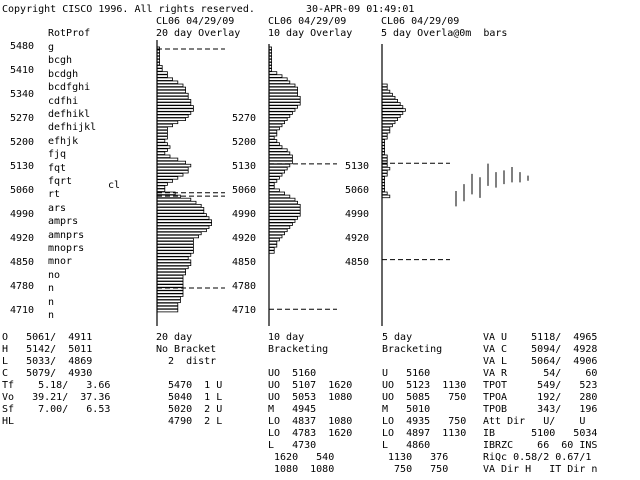 This screenshot has width=640, height=480. What do you see at coordinates (540, 409) in the screenshot?
I see `value-area-row: TPOB 343/ 196` at bounding box center [540, 409].